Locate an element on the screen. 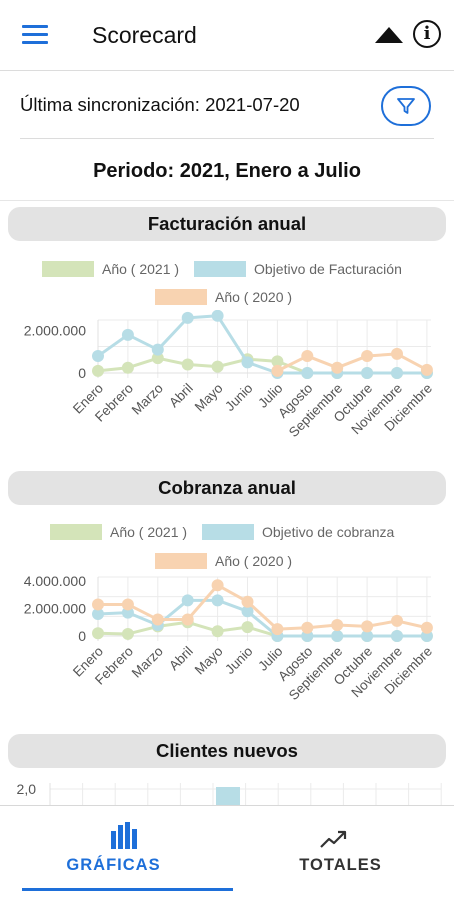 The width and height of the screenshot is (454, 901). filter-funnel-icon is located at coordinates (406, 106).